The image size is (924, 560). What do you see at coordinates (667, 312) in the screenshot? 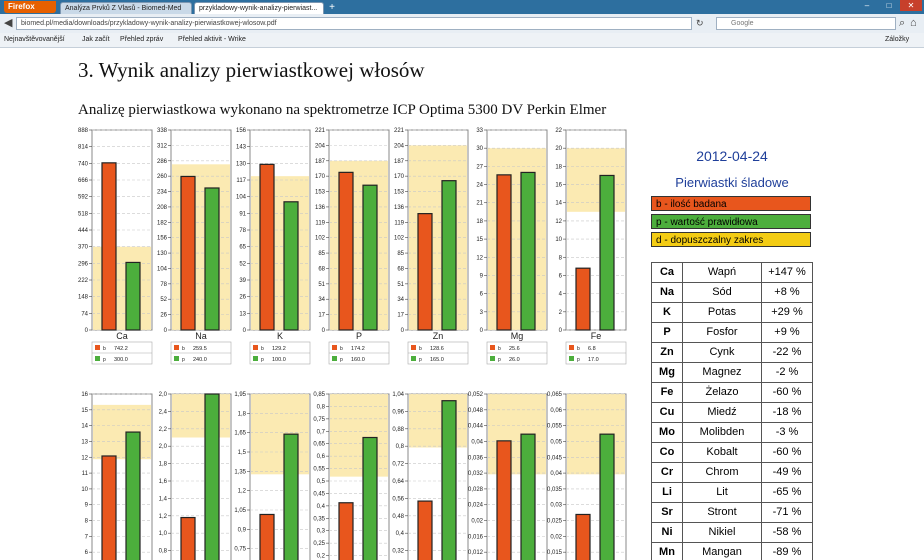
I see `element-symbol: K` at bounding box center [667, 312].